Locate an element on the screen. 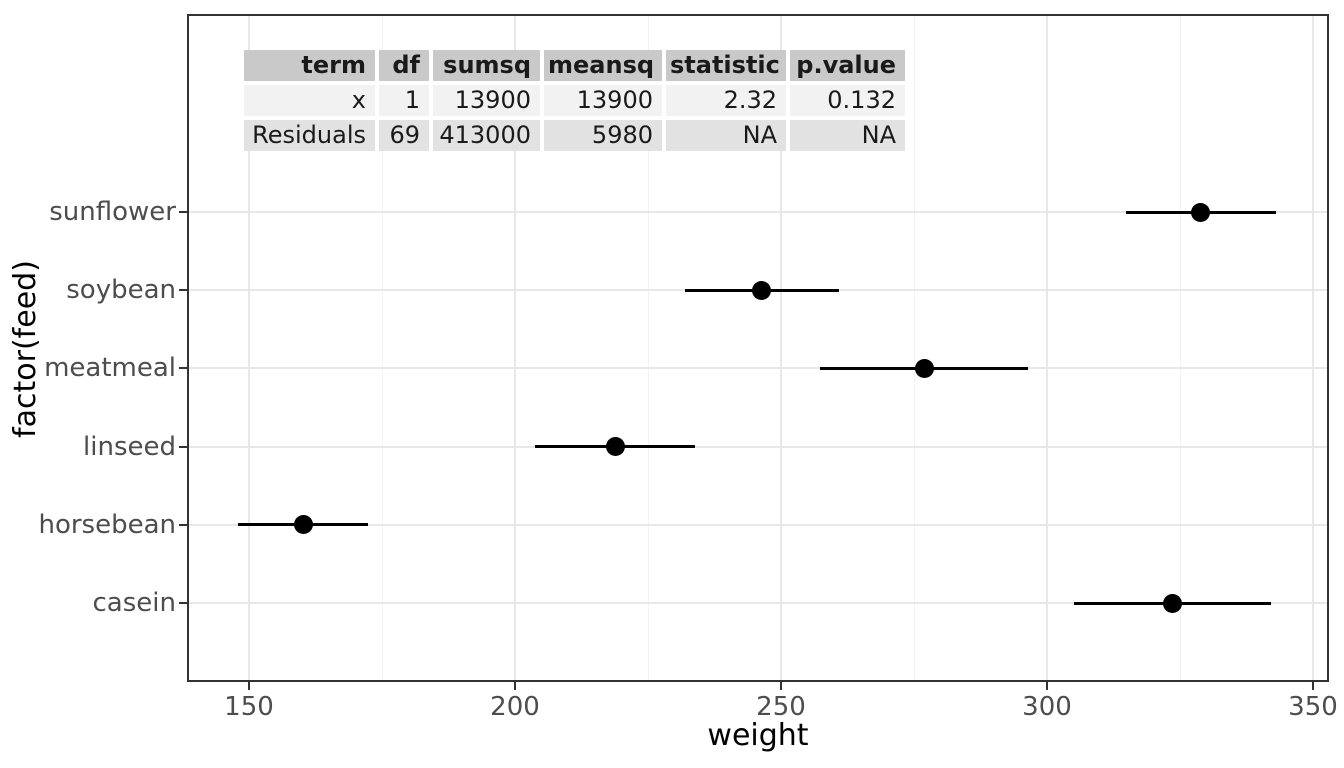 The height and width of the screenshot is (768, 1344). table-header-term: term is located at coordinates (309, 65).